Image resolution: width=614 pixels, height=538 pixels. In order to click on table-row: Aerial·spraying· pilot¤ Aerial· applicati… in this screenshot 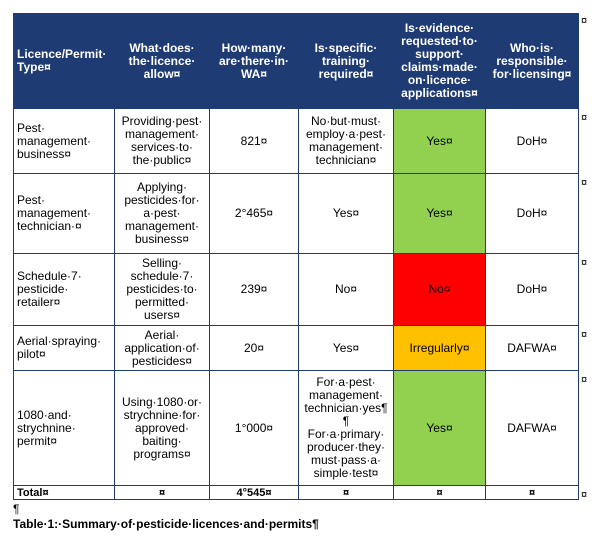, I will do `click(296, 348)`.